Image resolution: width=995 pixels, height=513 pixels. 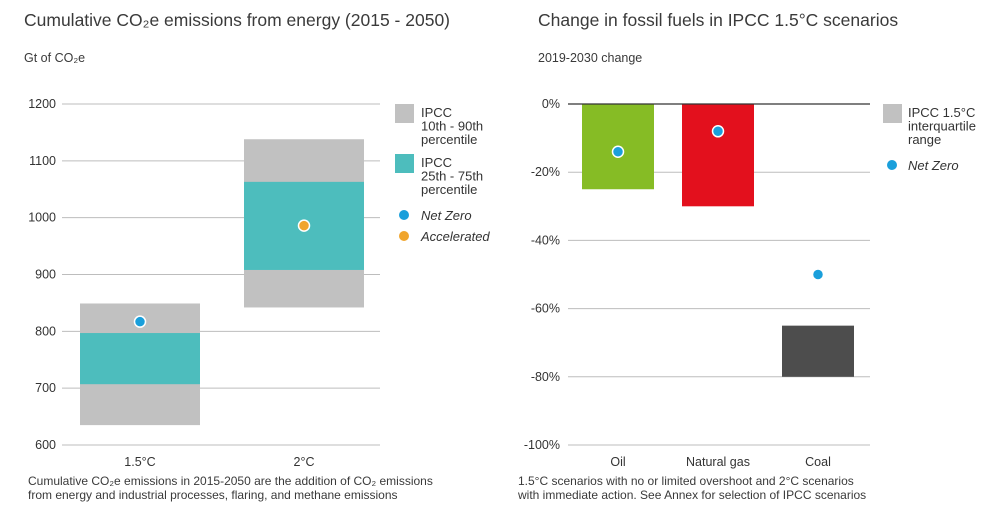 I want to click on right-y-tick-label: -60%, so click(x=545, y=309).